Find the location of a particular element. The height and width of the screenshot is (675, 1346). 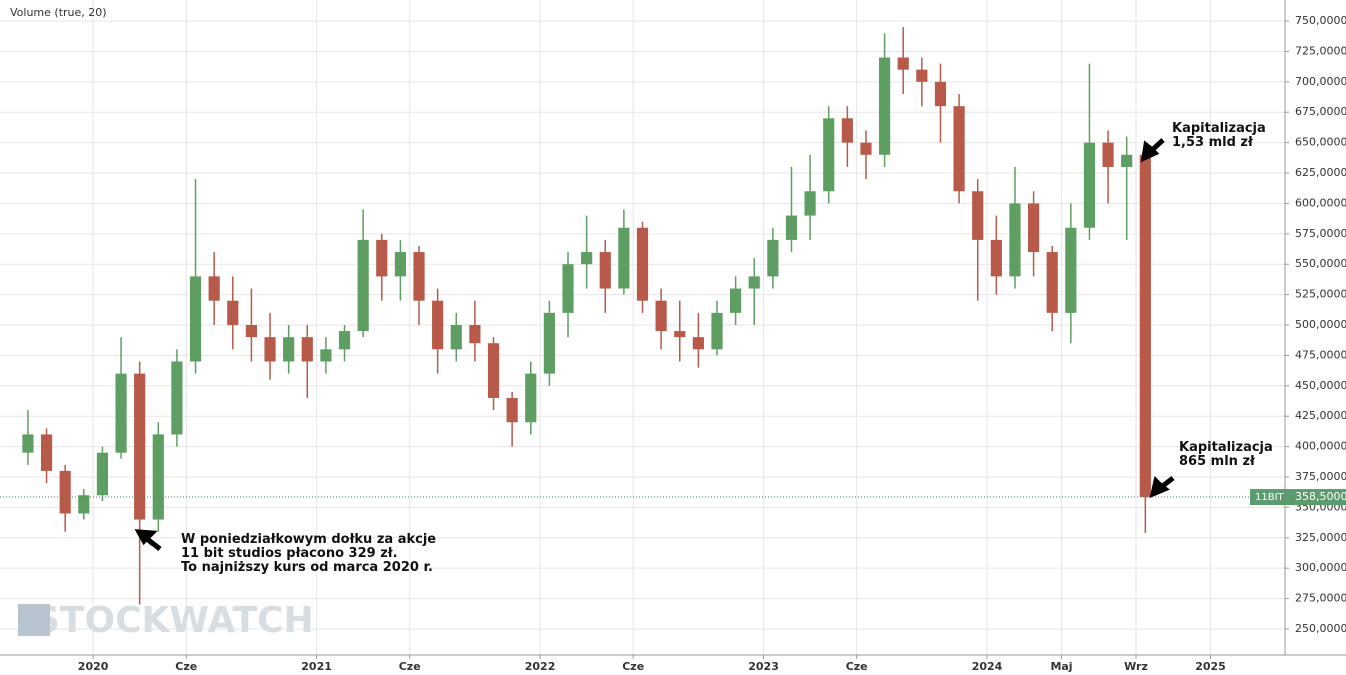

y-tick-label: 375,0000 is located at coordinates (1320, 476).